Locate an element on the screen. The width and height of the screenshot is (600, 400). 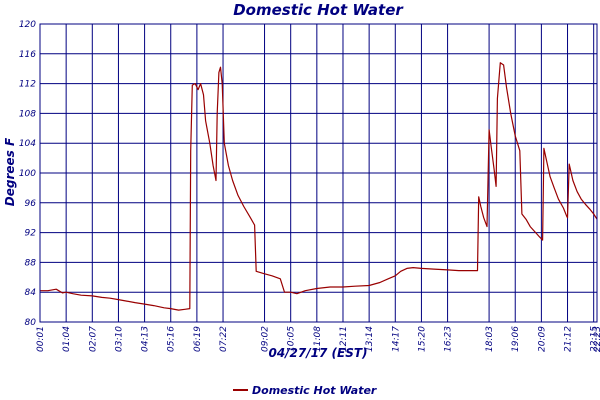
y-tick-labels: 80 84 88 92 96 100 104 108 112 116 120 is located at coordinates (27, 174).